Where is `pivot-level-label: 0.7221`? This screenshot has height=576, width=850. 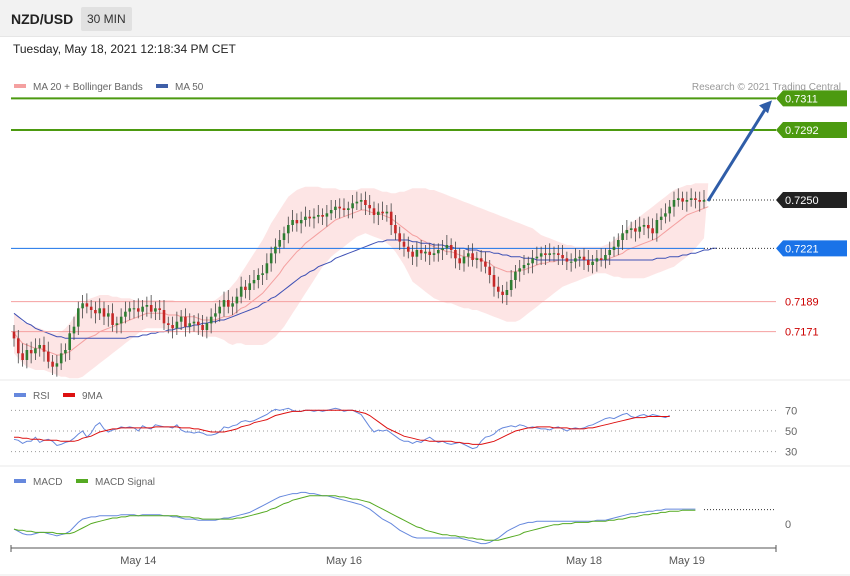
pivot-level-label: 0.7221 is located at coordinates (802, 249).